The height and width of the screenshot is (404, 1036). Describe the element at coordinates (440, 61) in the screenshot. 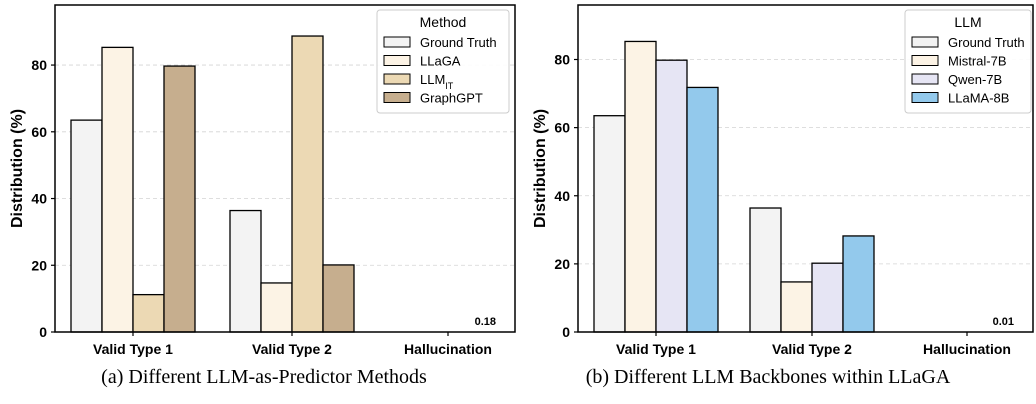

I see `legend-label: LLaGA` at that location.